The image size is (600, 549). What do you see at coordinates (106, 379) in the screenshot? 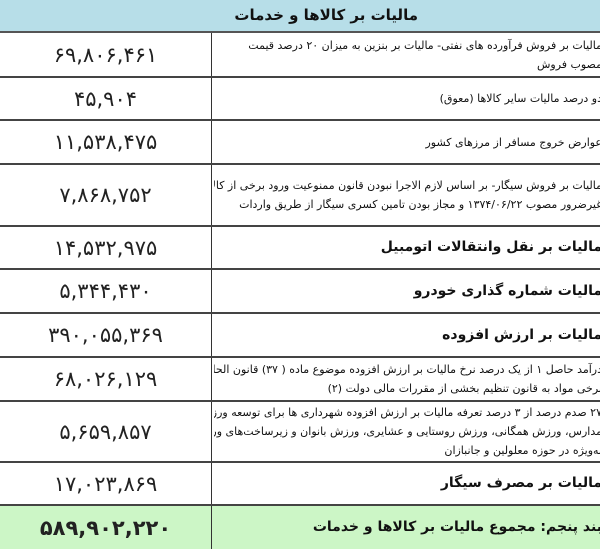
I see `amount-value: ۶۸,۰۲۶,۱۲۹` at bounding box center [106, 379].